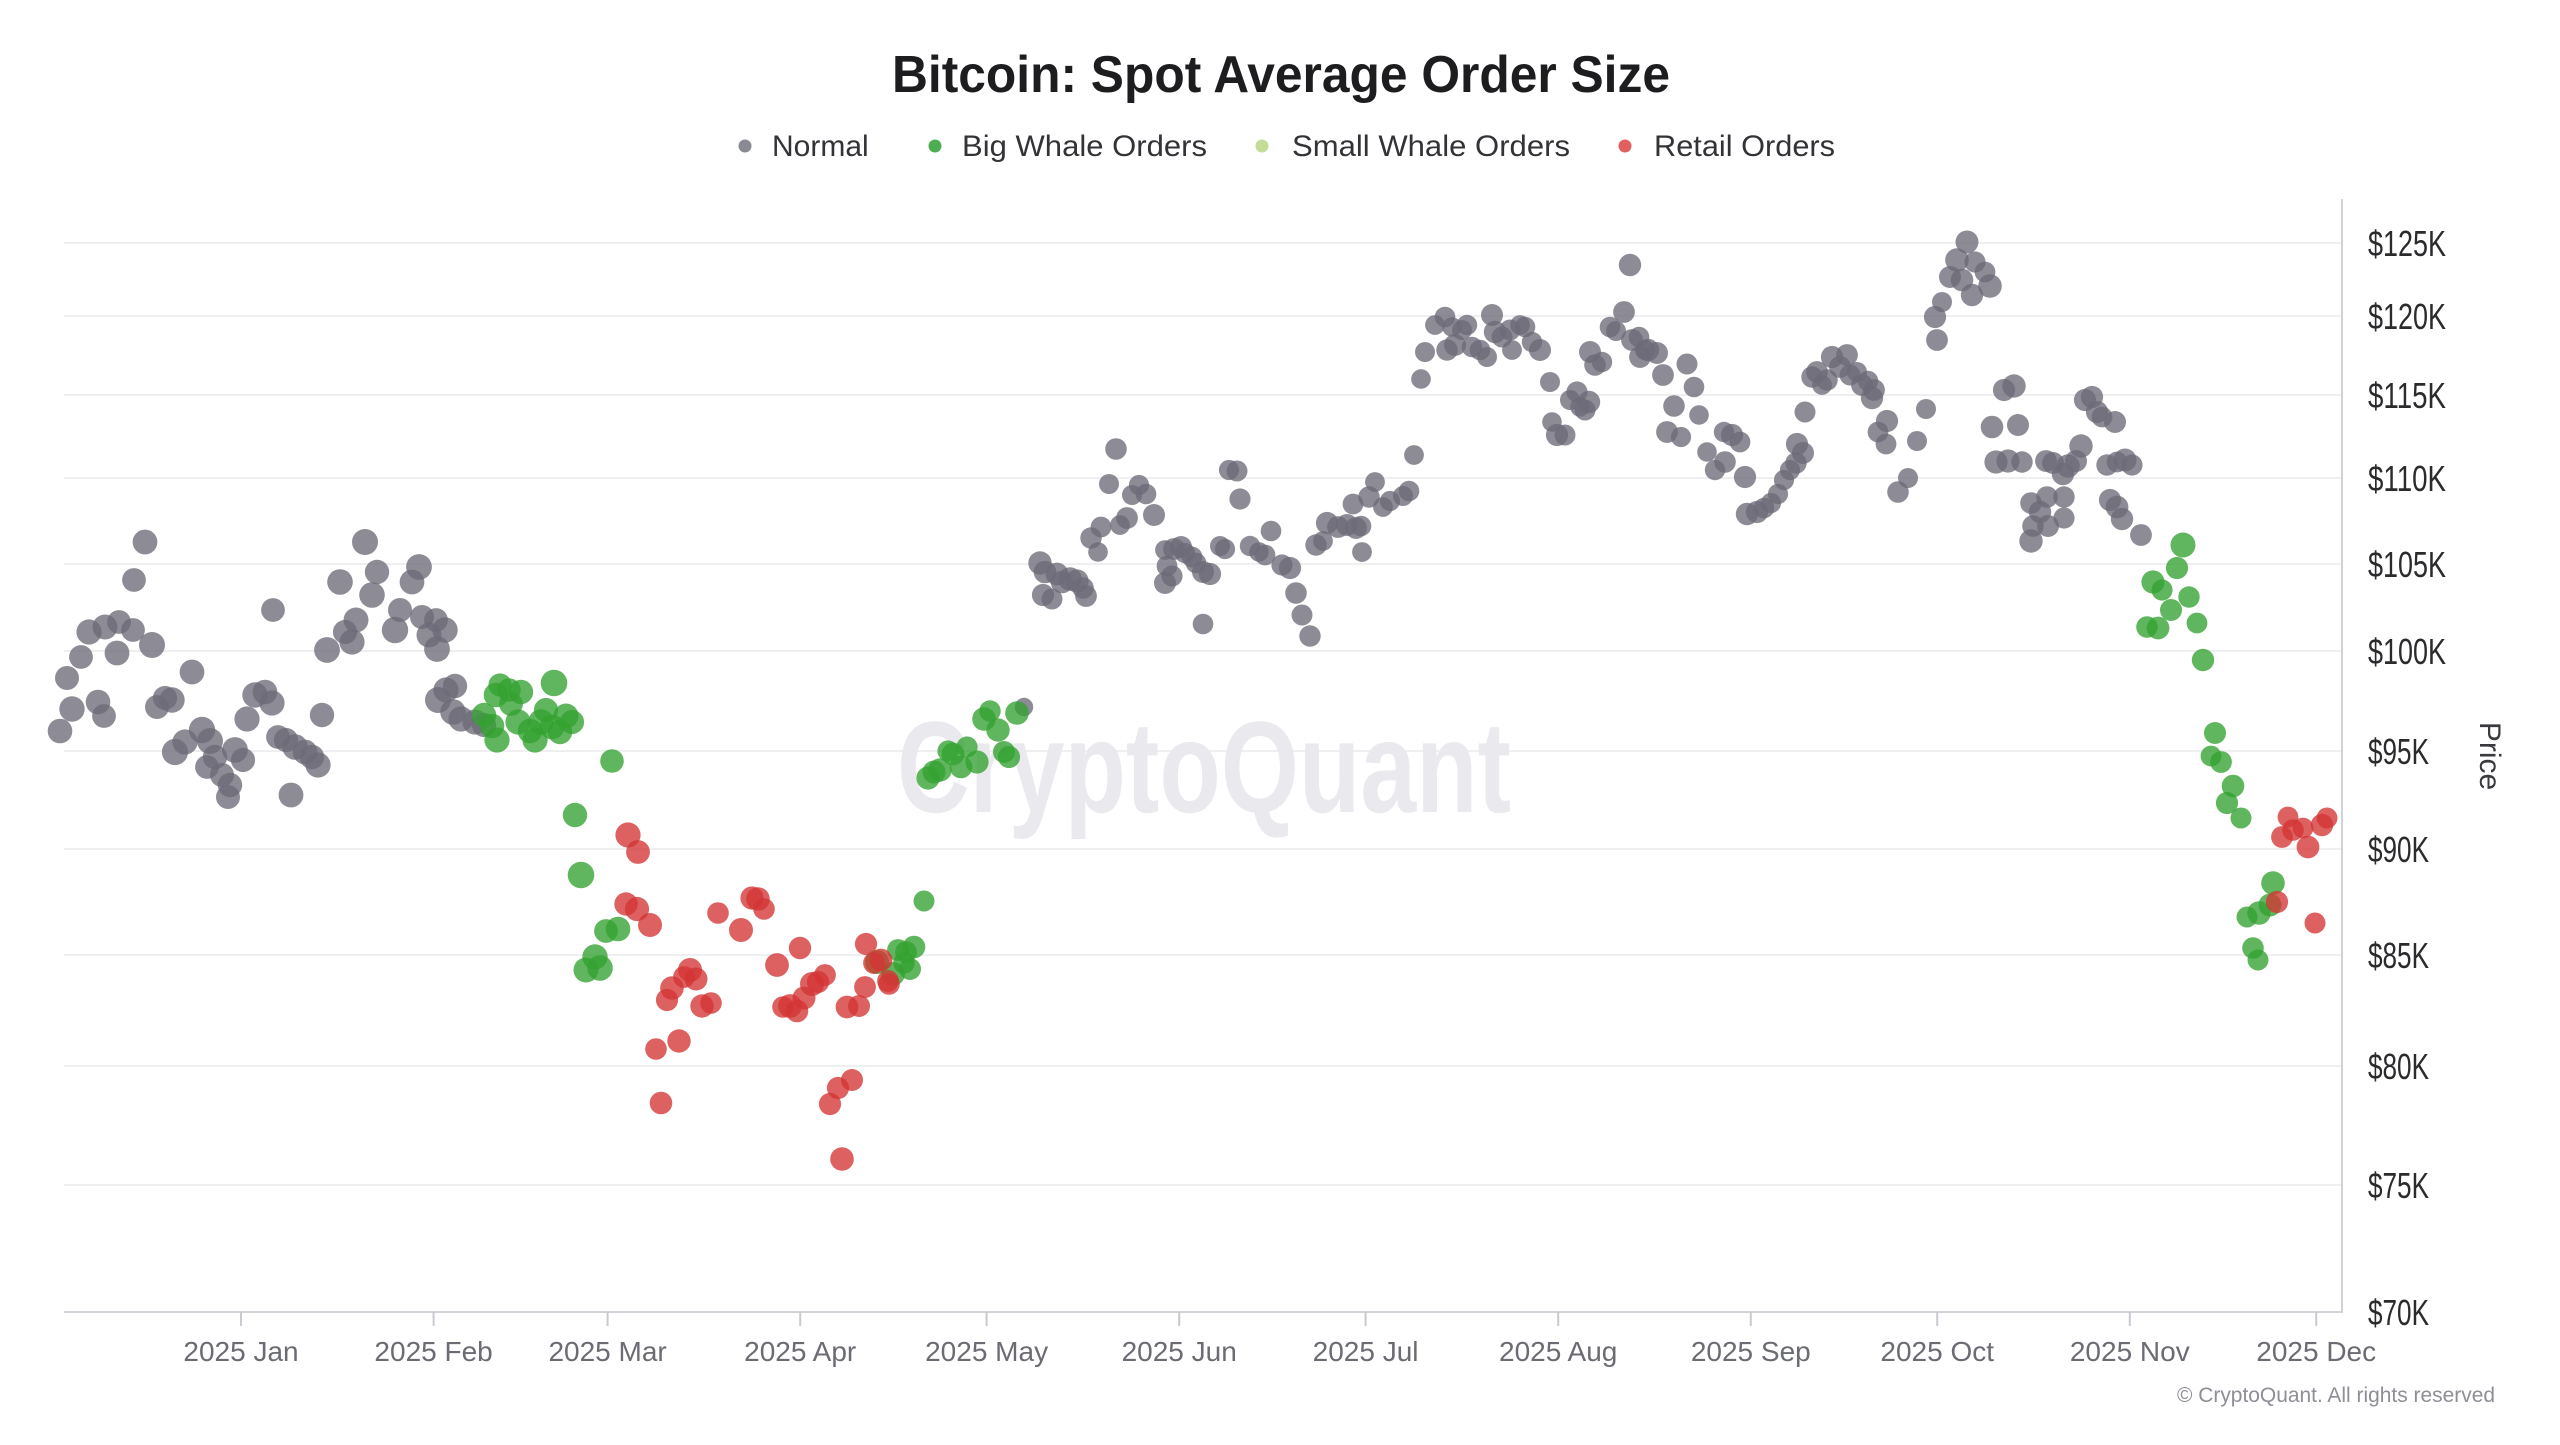 The width and height of the screenshot is (2560, 1445). I want to click on svg-text: $105K, so click(2407, 564).